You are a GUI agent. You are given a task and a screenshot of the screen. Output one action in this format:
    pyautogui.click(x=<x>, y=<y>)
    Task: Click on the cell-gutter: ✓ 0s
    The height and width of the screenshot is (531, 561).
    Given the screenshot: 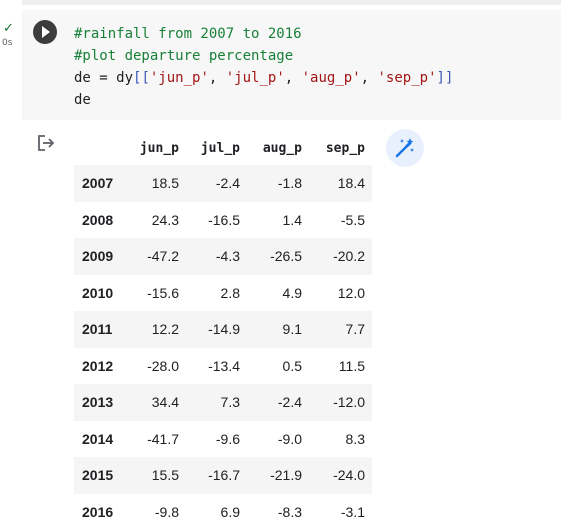 What is the action you would take?
    pyautogui.click(x=11, y=38)
    